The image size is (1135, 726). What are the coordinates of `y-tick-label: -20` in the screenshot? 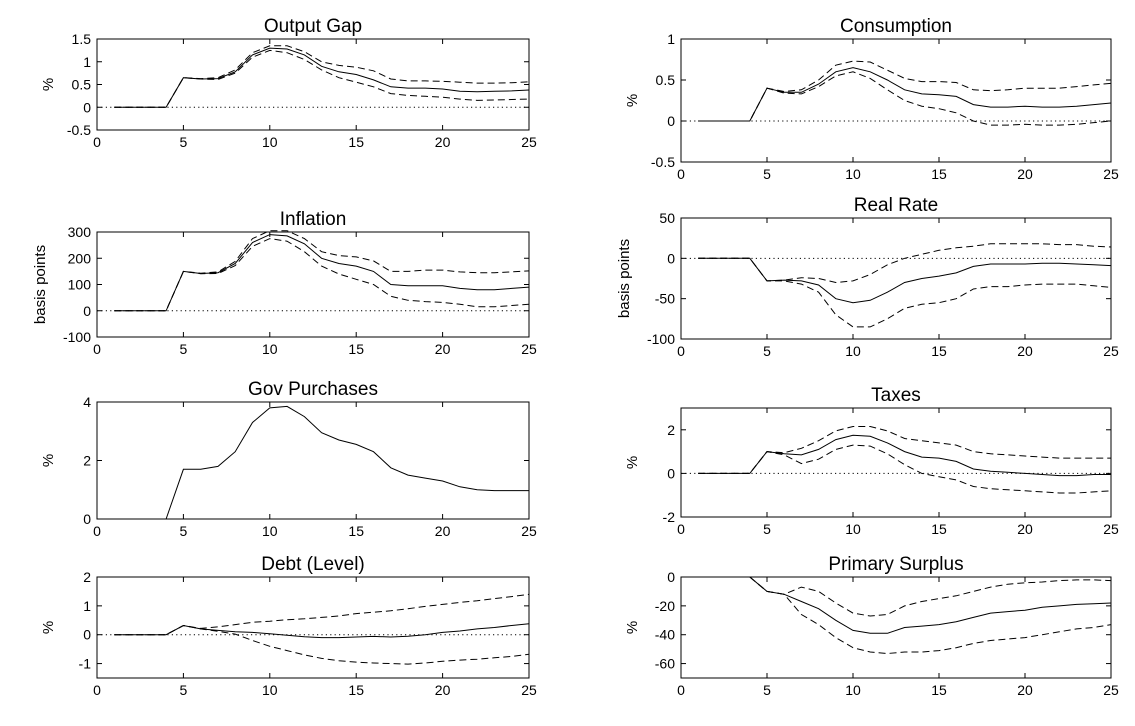 It's located at (665, 606).